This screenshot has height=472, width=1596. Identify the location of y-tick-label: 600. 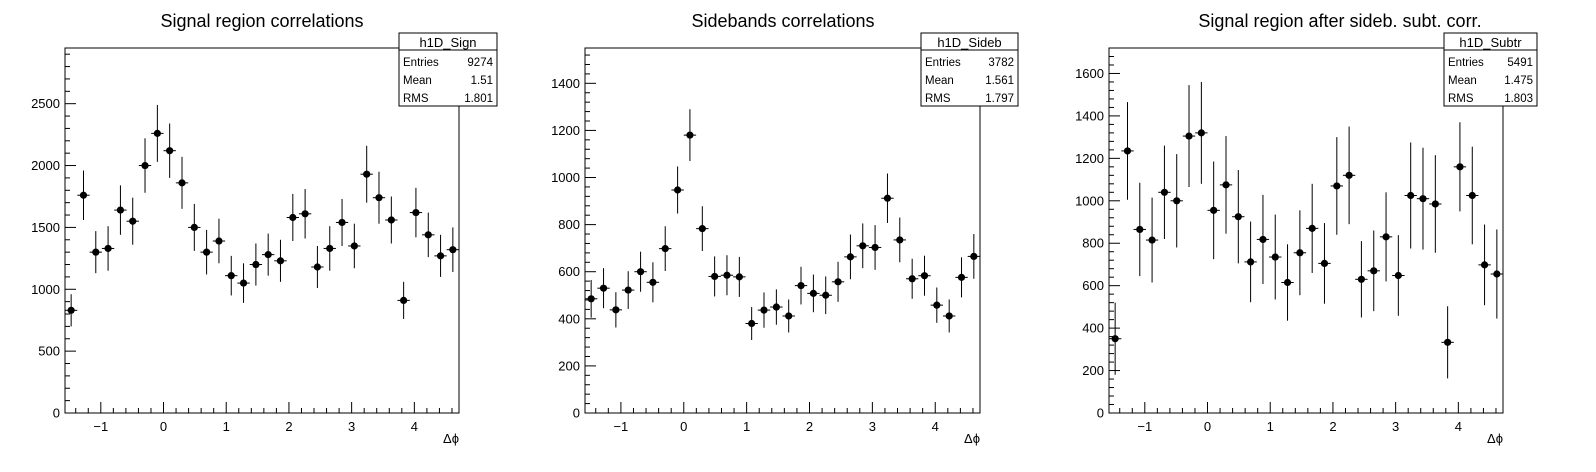
(1093, 285).